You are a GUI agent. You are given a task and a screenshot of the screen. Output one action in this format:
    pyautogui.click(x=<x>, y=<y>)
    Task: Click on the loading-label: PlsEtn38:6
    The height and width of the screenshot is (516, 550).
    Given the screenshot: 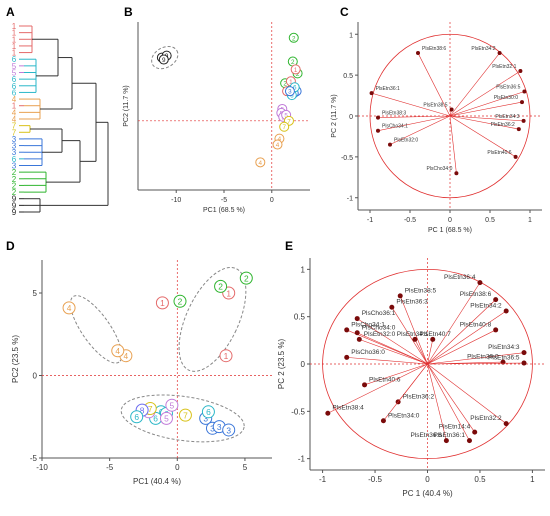 What is the action you would take?
    pyautogui.click(x=476, y=294)
    